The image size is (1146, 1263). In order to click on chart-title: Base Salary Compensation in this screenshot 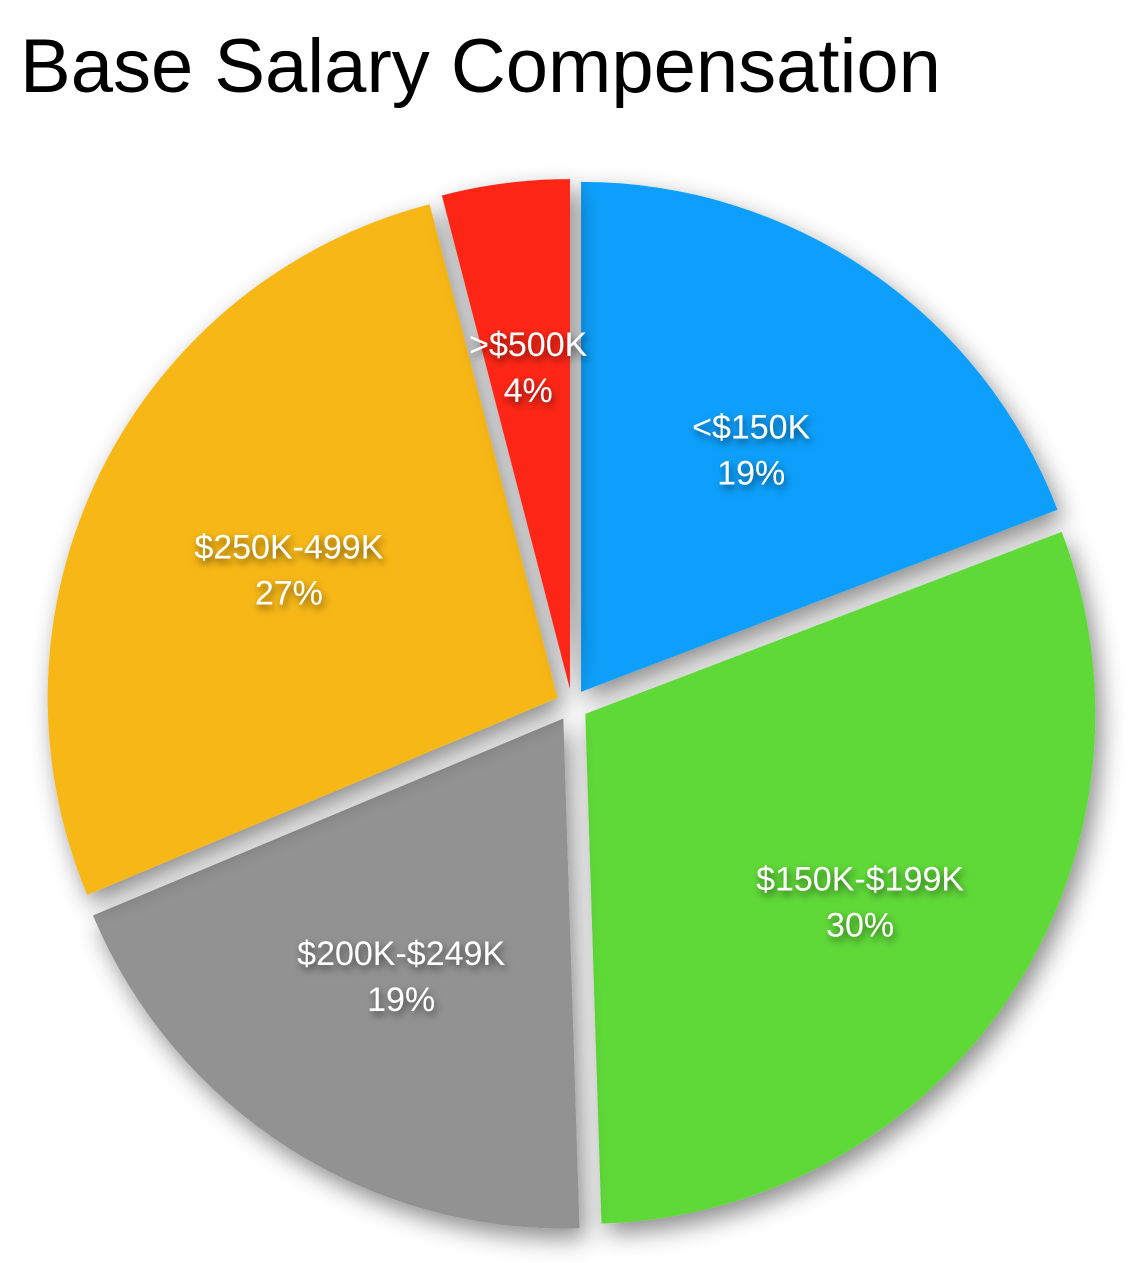, I will do `click(480, 66)`.